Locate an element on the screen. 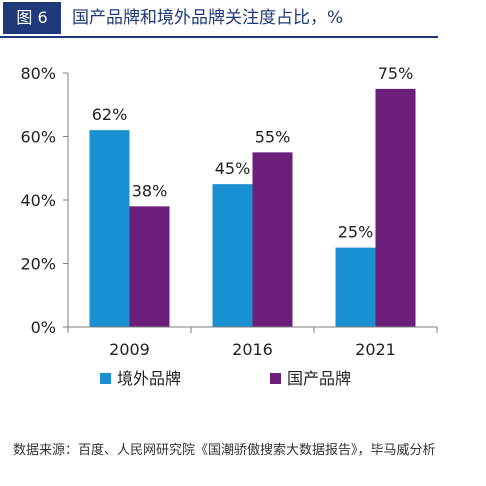 The height and width of the screenshot is (486, 486). x-axis: 2009 2016 2021 is located at coordinates (252, 342).